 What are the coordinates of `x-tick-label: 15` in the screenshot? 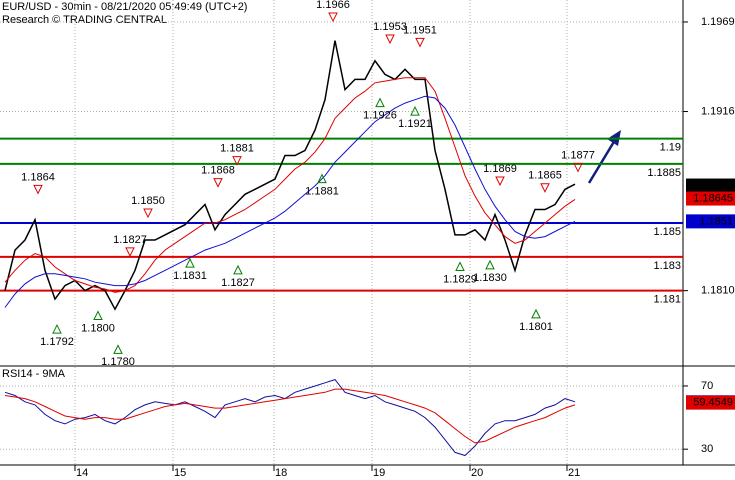 It's located at (180, 473).